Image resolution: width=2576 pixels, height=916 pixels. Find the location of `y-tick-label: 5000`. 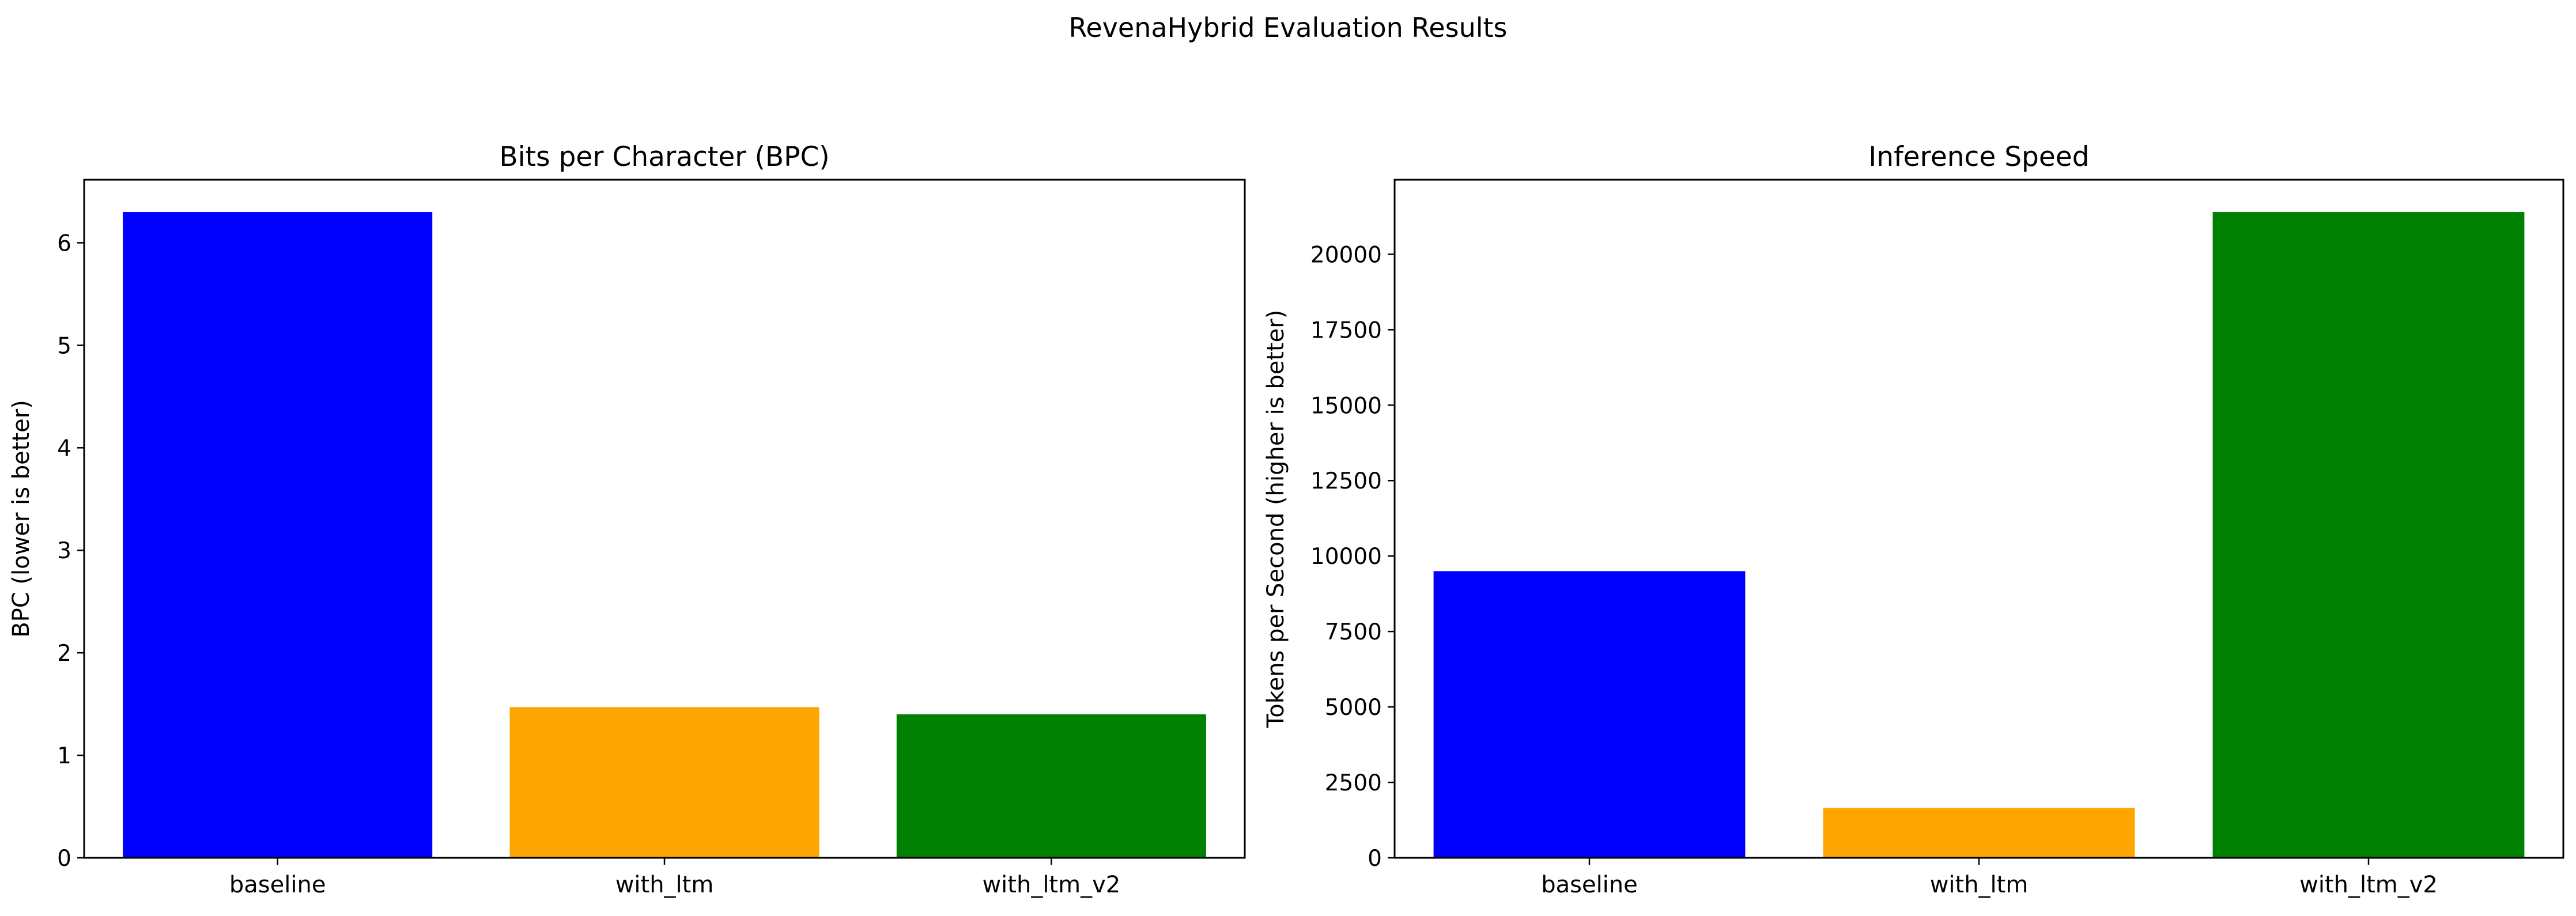

y-tick-label: 5000 is located at coordinates (1353, 708).